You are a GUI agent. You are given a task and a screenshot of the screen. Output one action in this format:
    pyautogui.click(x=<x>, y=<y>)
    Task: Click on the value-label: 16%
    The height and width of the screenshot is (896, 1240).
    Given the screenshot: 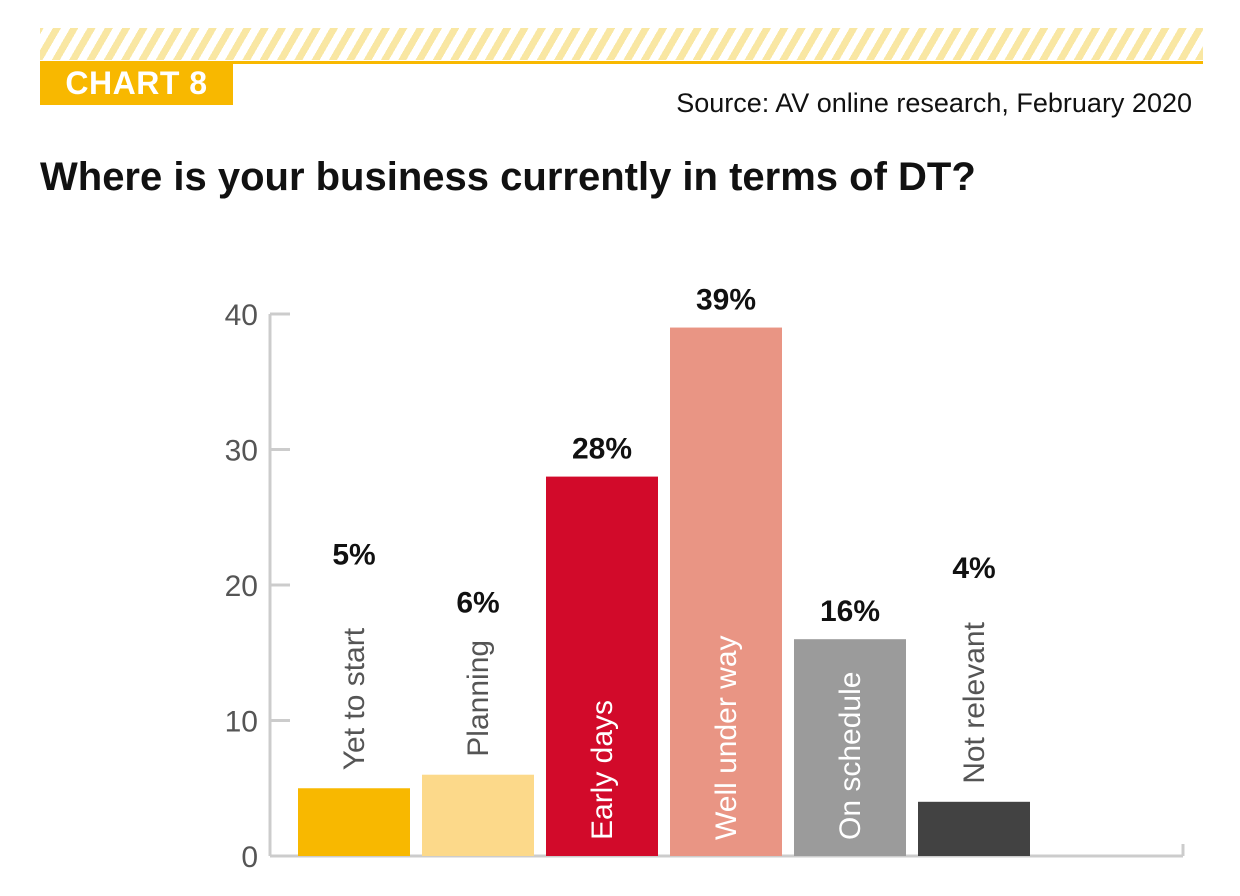 What is the action you would take?
    pyautogui.click(x=850, y=611)
    